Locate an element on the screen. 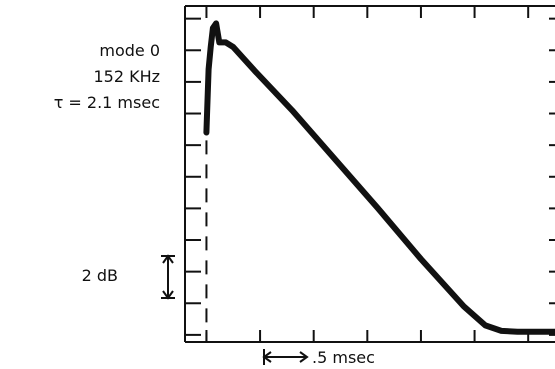 The height and width of the screenshot is (369, 555). frequency-label: 152 KHz is located at coordinates (126, 76).